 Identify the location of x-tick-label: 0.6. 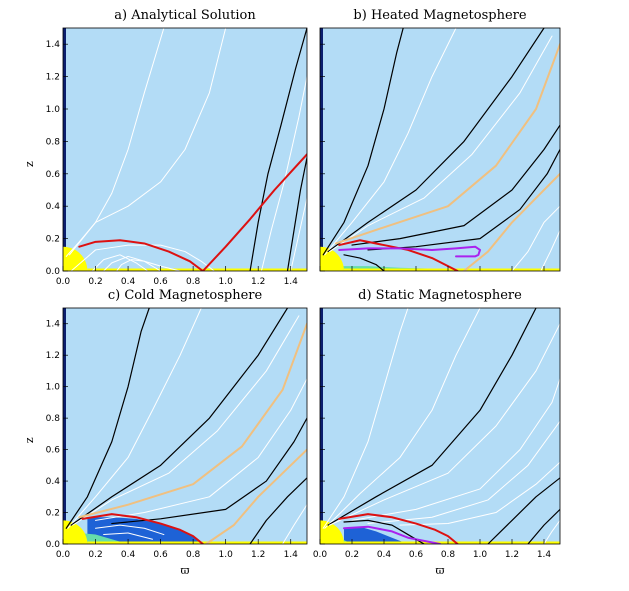
(160, 282).